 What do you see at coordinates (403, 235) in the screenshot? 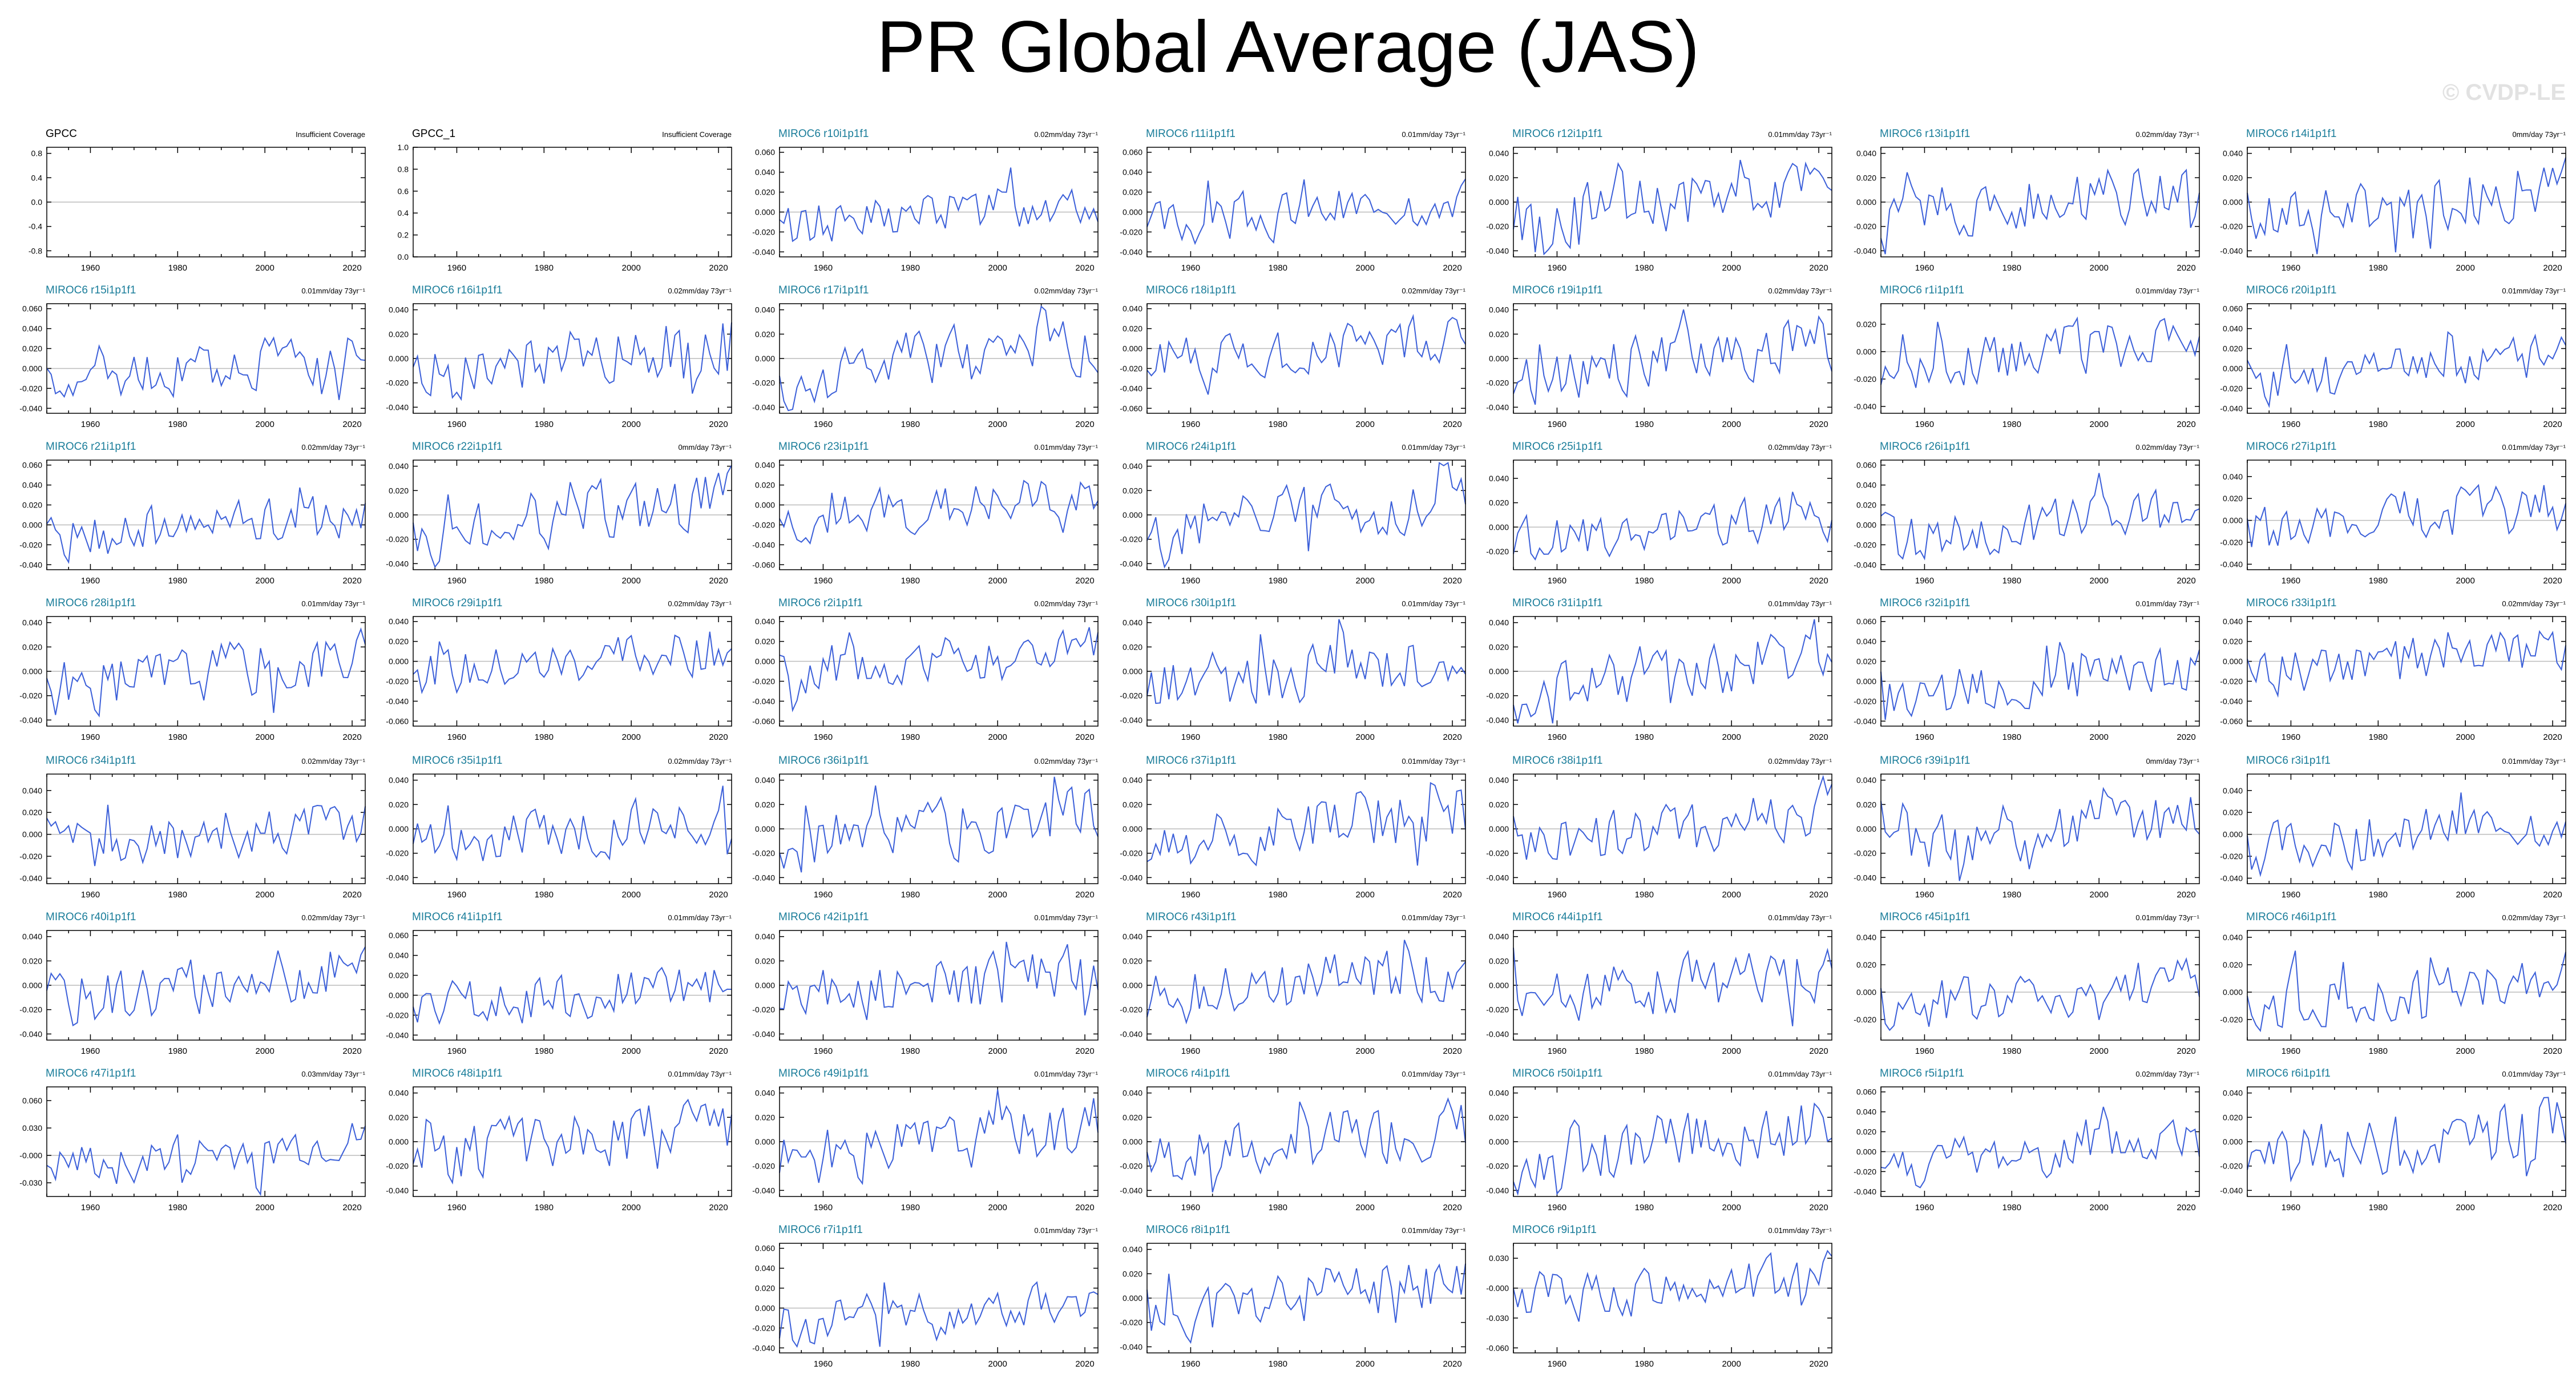
I see `y-tick-label: 0.2` at bounding box center [403, 235].